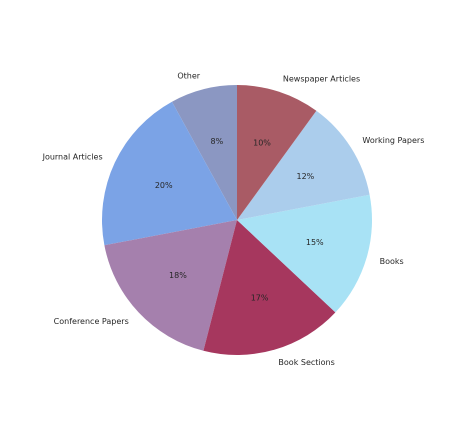  What do you see at coordinates (392, 261) in the screenshot?
I see `pie-category-label-books: Books` at bounding box center [392, 261].